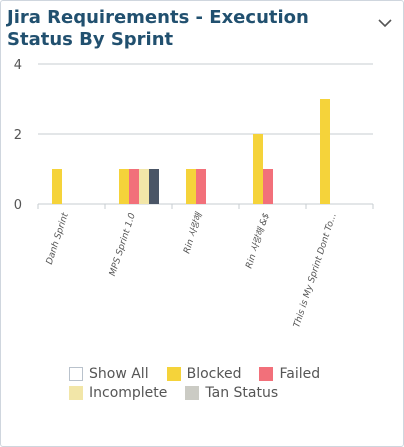  I want to click on legend-label: Blocked, so click(214, 374).